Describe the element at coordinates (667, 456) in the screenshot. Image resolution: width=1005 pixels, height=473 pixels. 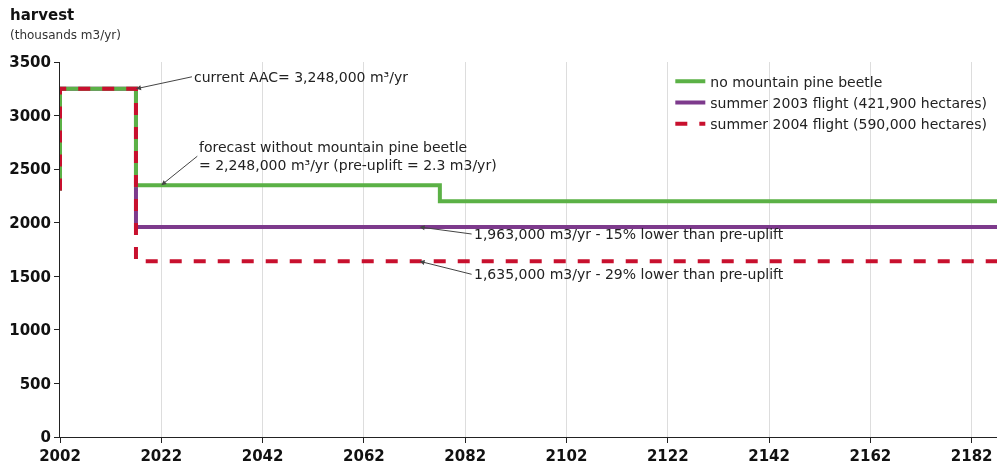
I see `x-tick-label: 2122` at that location.